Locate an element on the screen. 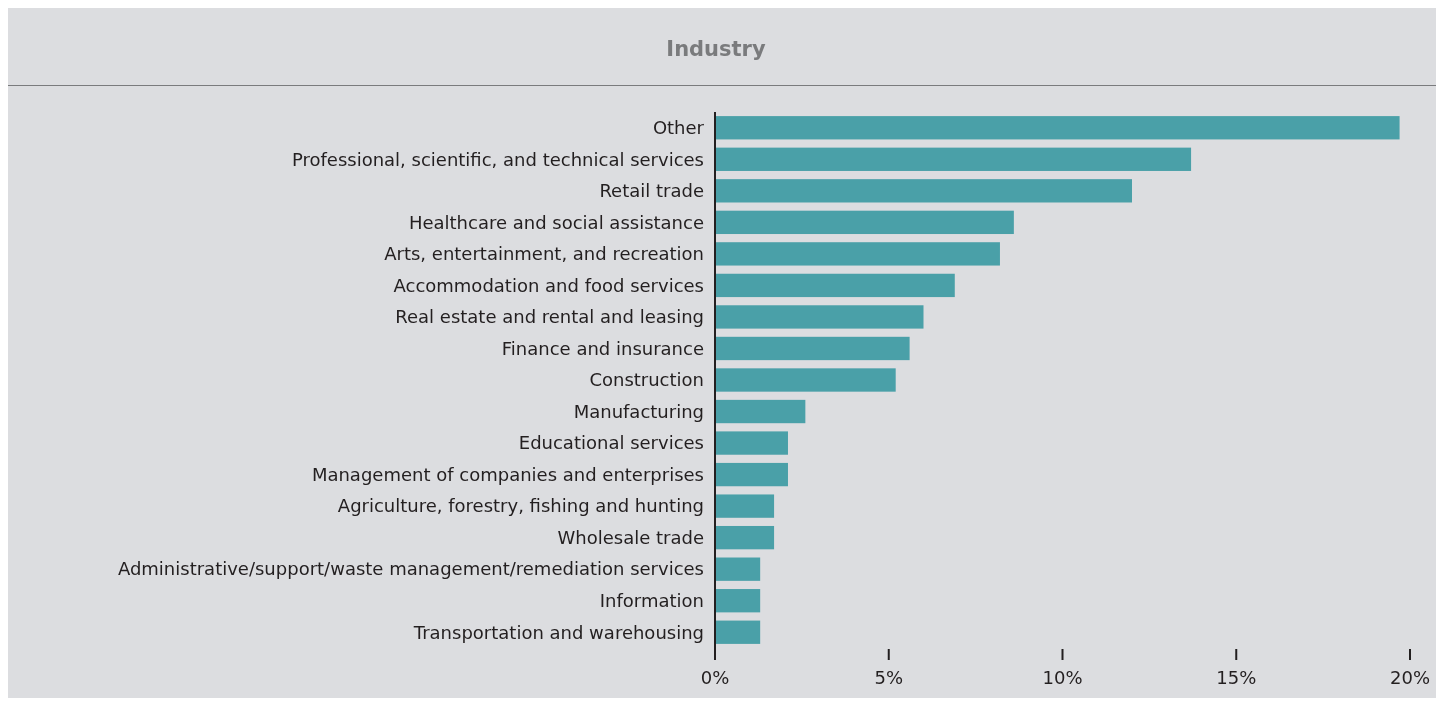 The width and height of the screenshot is (1444, 705). y-tick-label: Arts, entertainment, and recreation is located at coordinates (544, 254).